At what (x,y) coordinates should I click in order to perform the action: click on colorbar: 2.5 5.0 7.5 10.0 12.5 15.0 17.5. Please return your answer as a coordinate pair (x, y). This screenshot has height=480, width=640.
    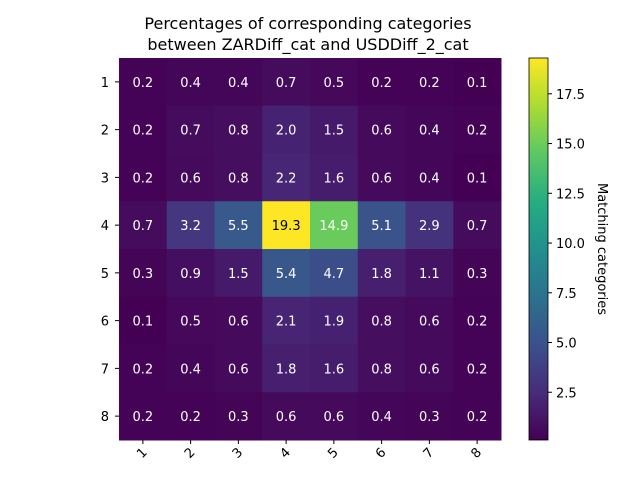
    Looking at the image, I should click on (556, 249).